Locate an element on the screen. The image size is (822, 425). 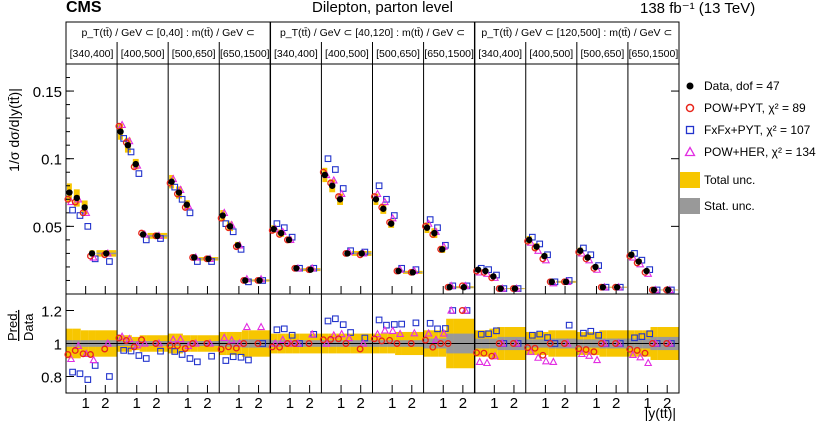
x-axis-label: |y(tt̄)| is located at coordinates (660, 413).